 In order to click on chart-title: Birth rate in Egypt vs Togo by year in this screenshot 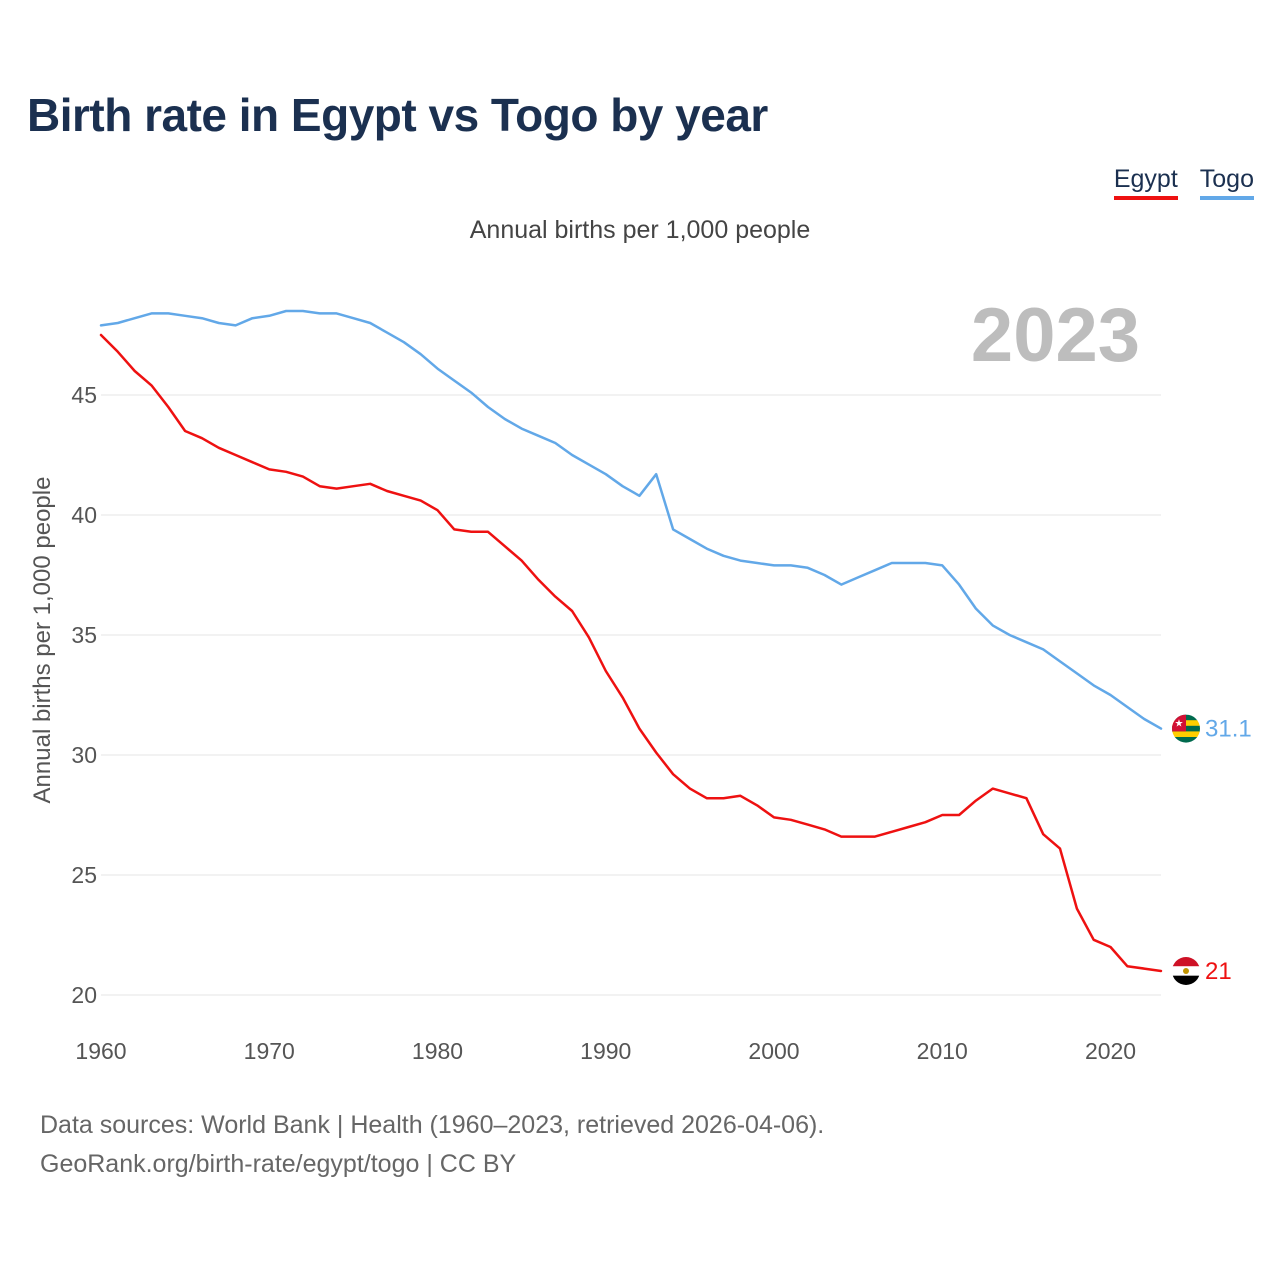, I will do `click(397, 115)`.